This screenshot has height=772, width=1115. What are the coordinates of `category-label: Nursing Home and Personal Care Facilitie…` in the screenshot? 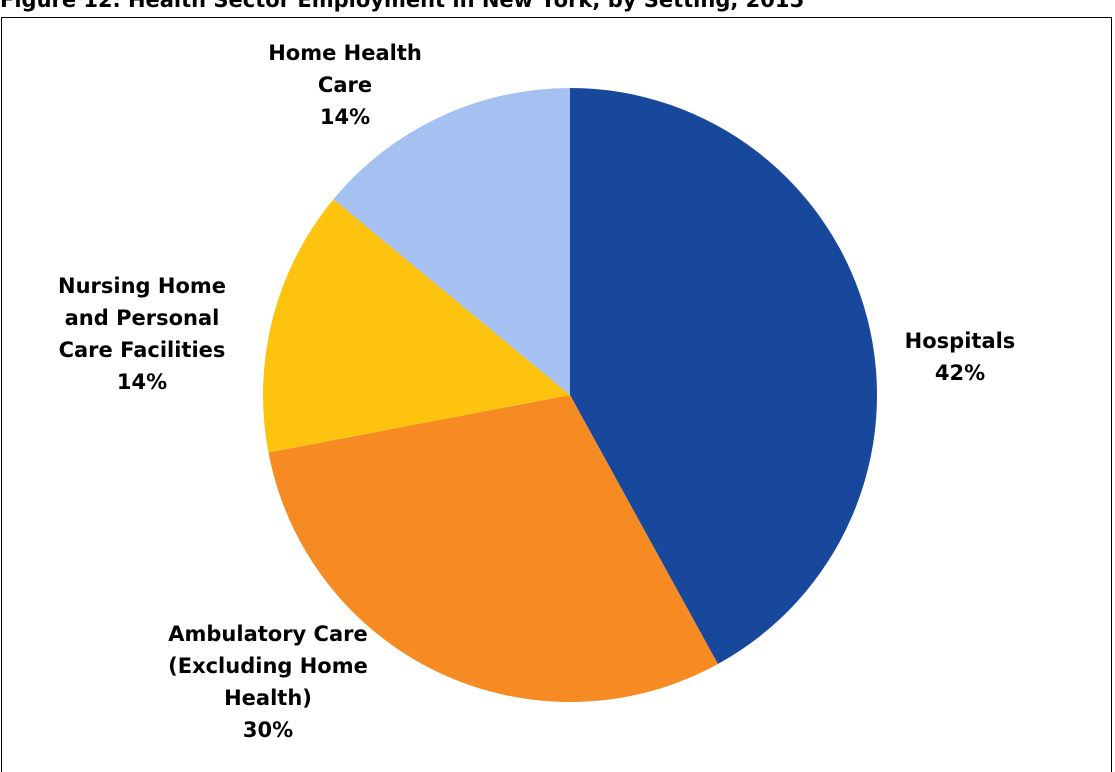 It's located at (142, 318).